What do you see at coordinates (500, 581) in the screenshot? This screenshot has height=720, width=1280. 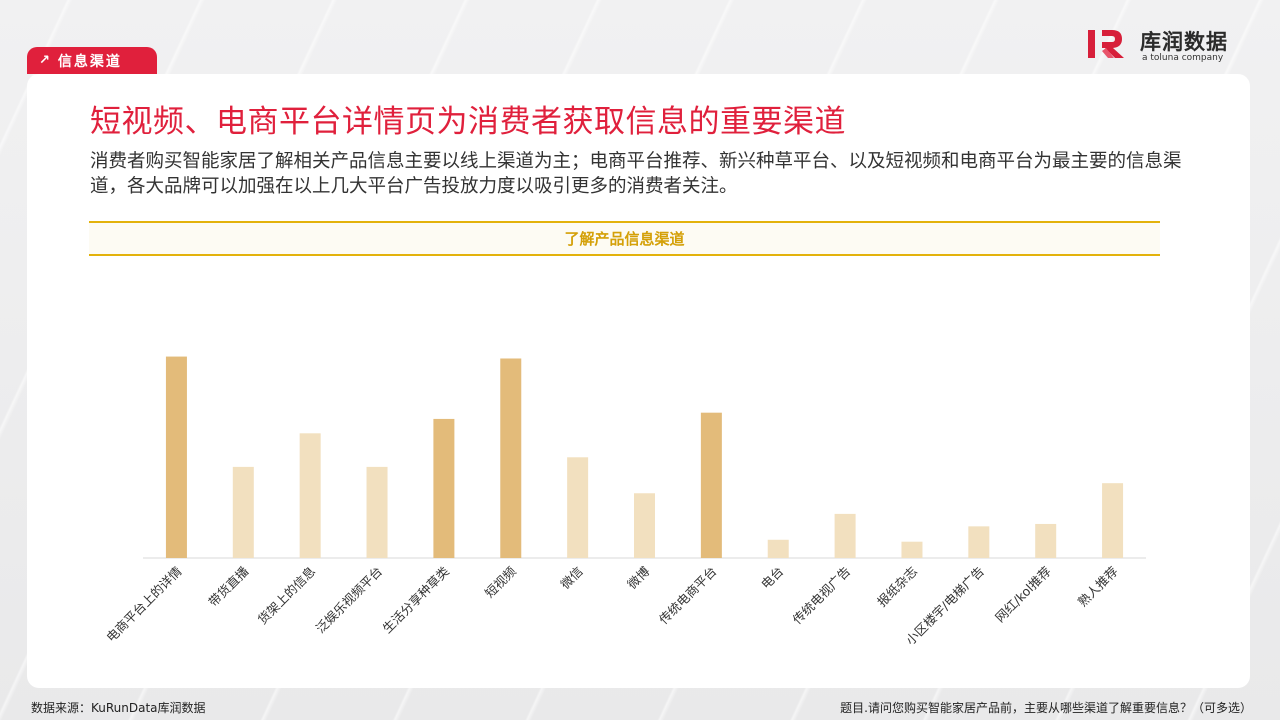 I see `x-tick-label-6: 短视频` at bounding box center [500, 581].